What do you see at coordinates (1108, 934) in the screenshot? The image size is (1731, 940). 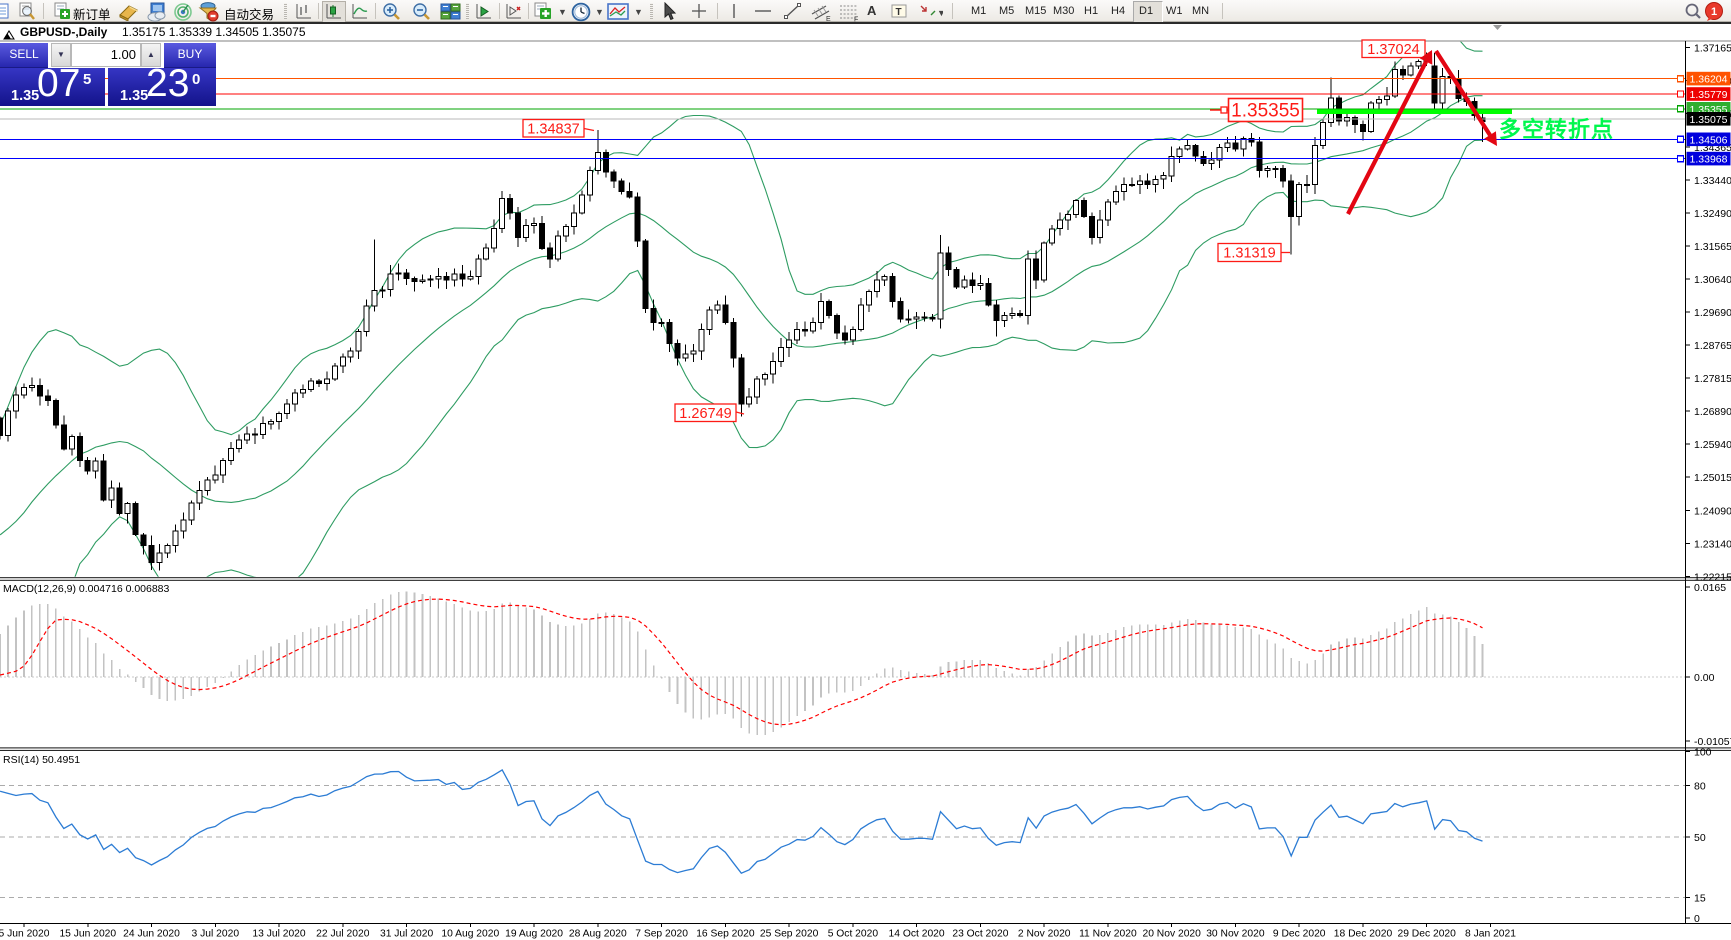 I see `svg-text: 11 Nov 2020` at bounding box center [1108, 934].